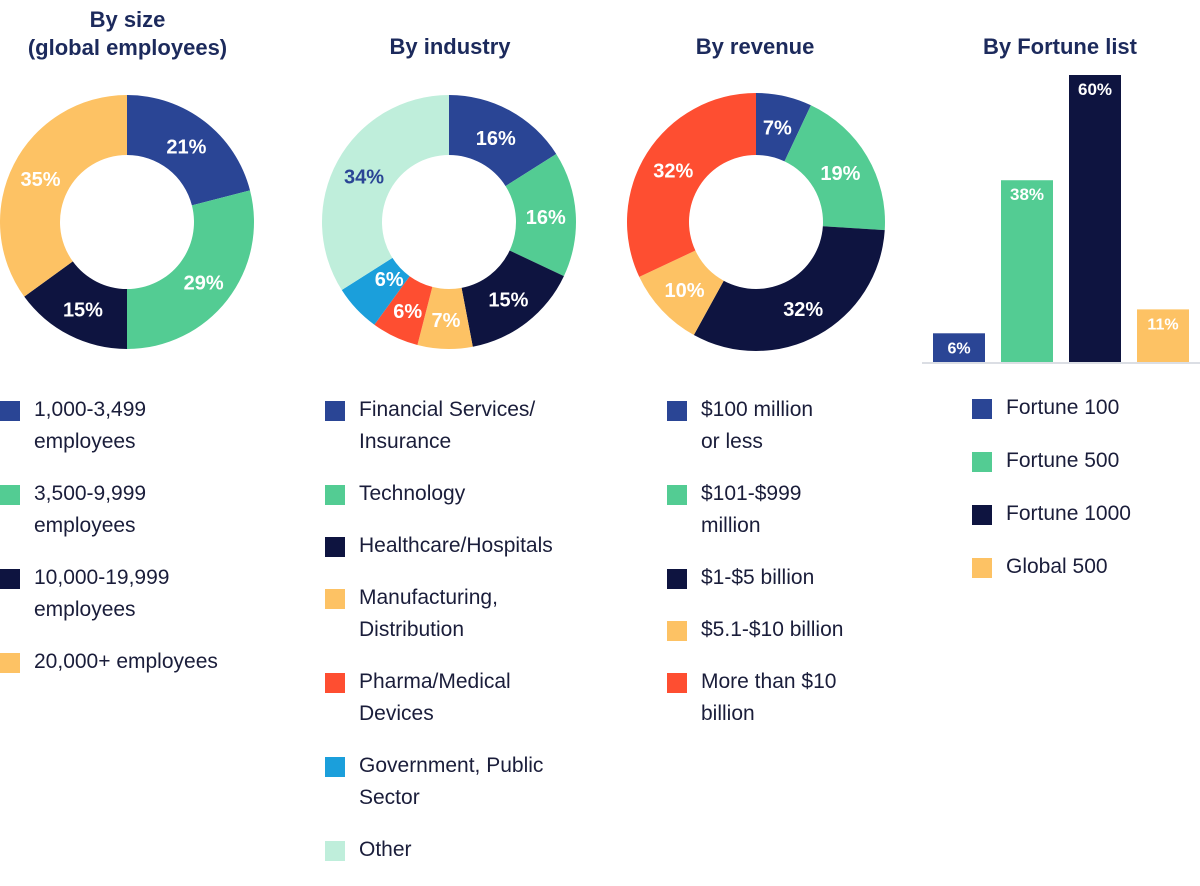 The image size is (1200, 886). Describe the element at coordinates (83, 310) in the screenshot. I see `size-slice-label-2: 15%` at that location.